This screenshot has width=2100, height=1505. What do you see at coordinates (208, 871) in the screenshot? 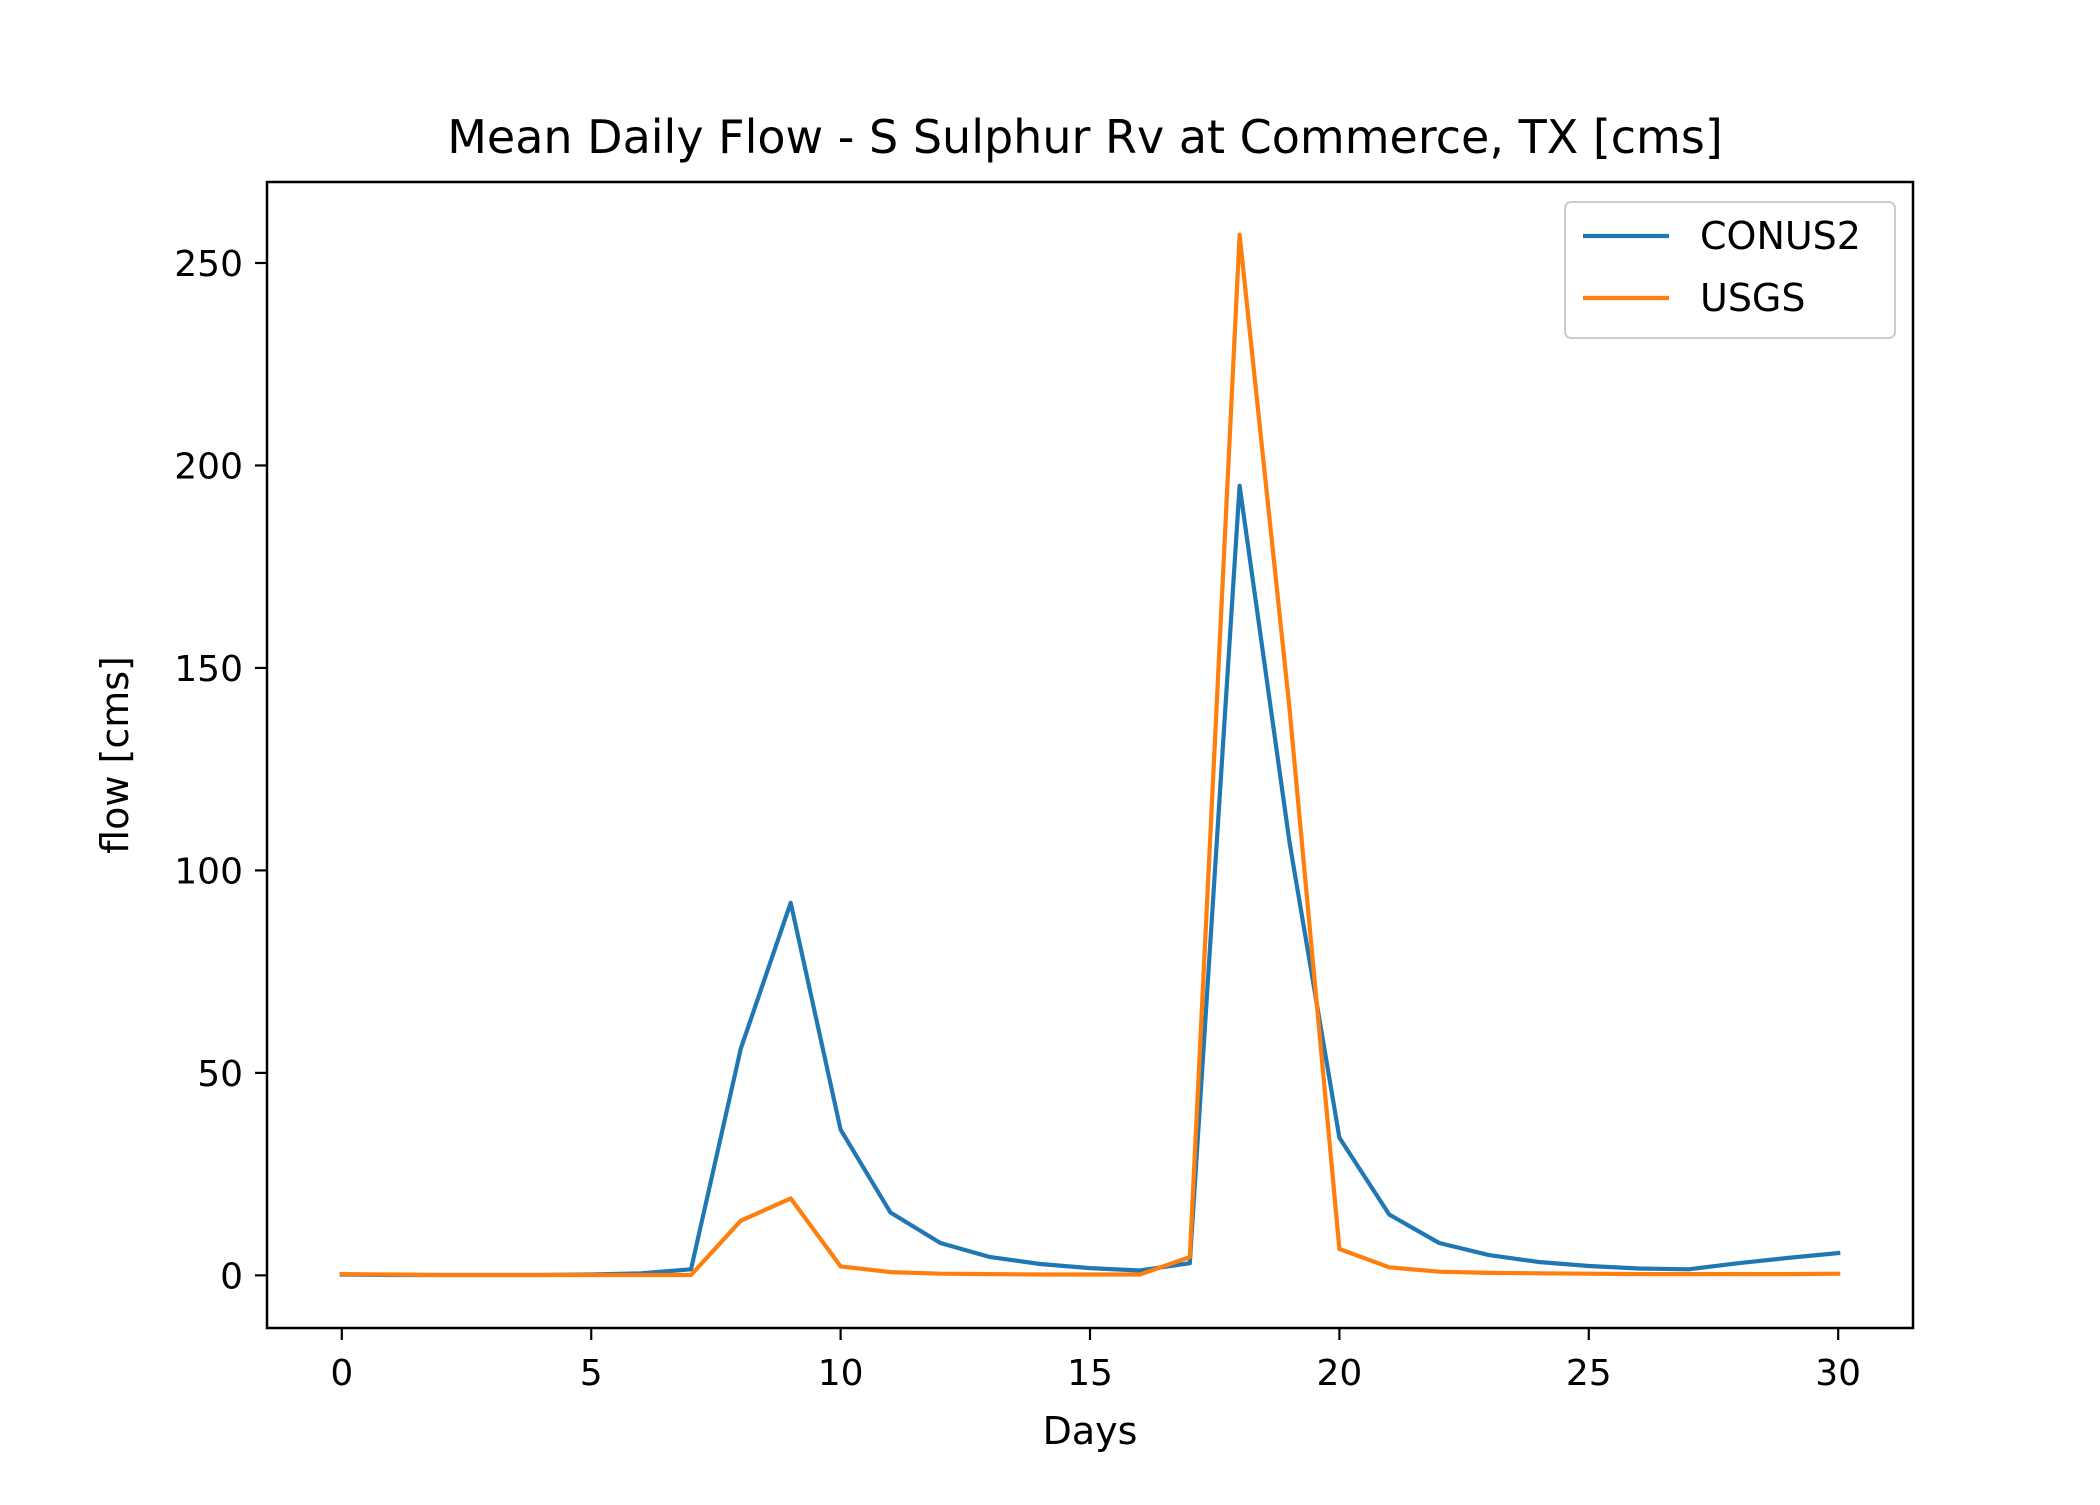
I see `y-tick-label: 100` at bounding box center [208, 871].